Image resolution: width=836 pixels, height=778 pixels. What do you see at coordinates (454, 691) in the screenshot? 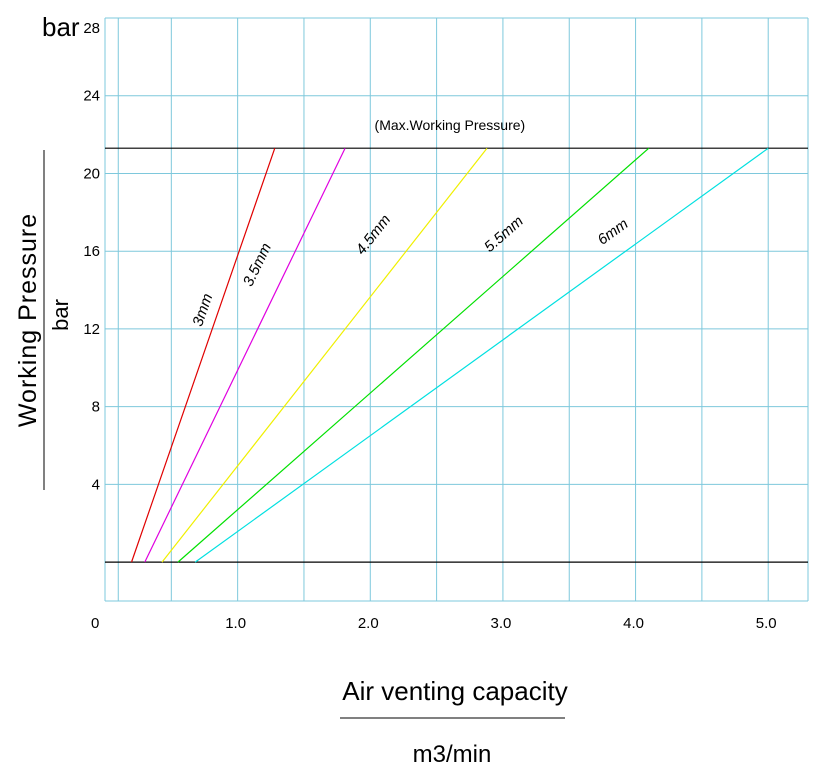
I see `x-axis-label: Air venting capacity` at bounding box center [454, 691].